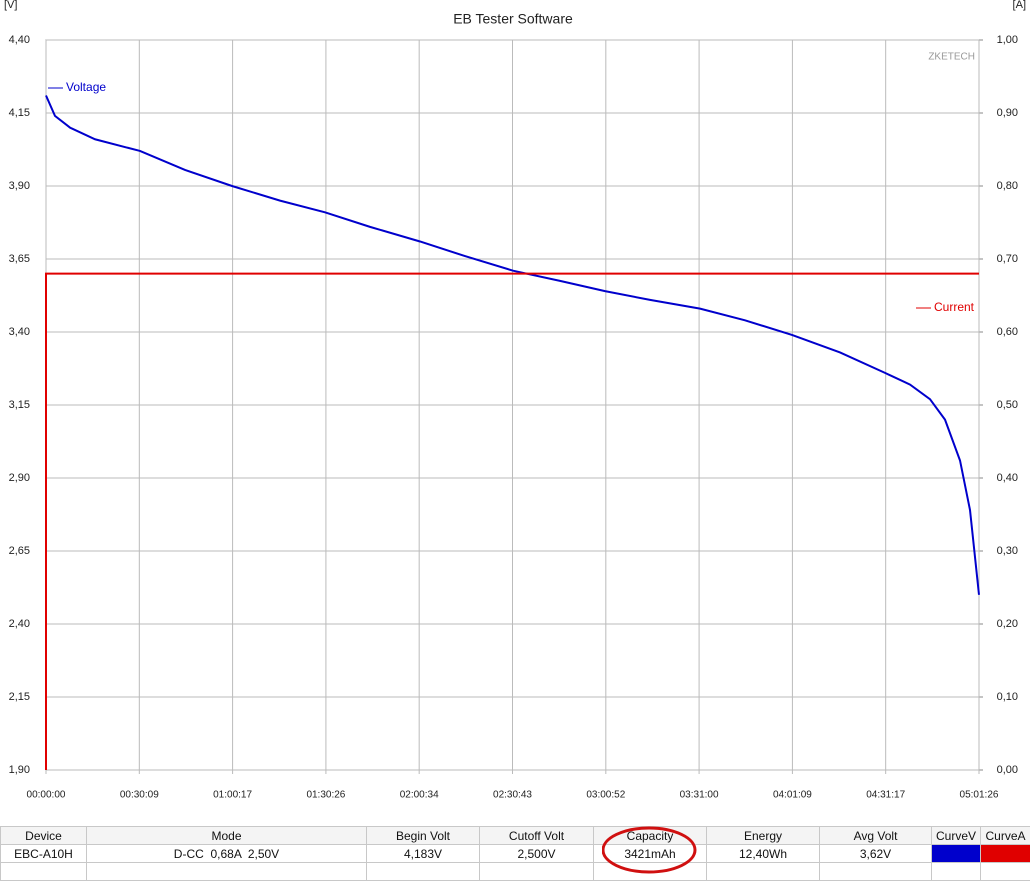 This screenshot has width=1030, height=883. Describe the element at coordinates (792, 795) in the screenshot. I see `x-tick-label: 04:01:09` at that location.